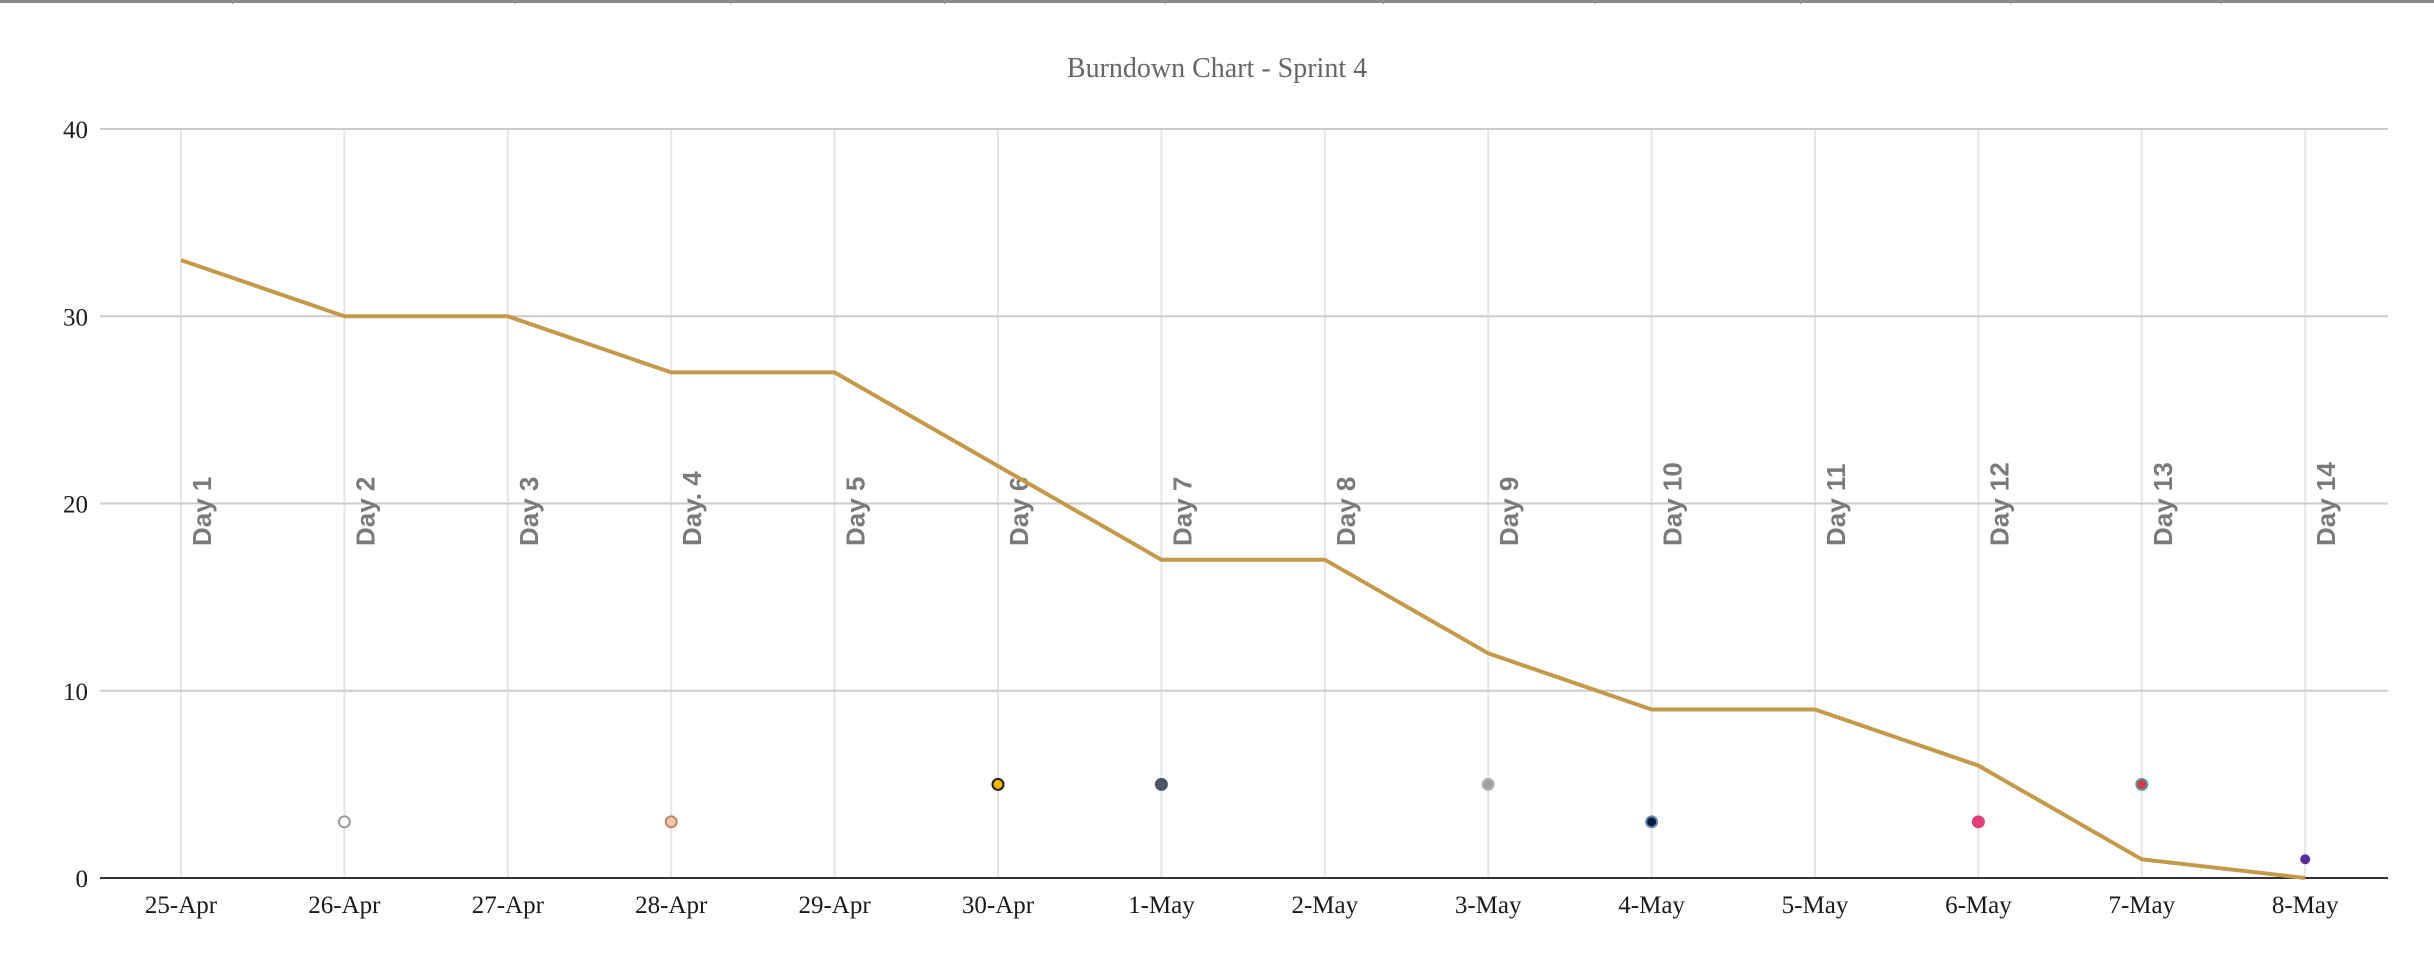 The width and height of the screenshot is (2434, 966). I want to click on y-tick-label: 0, so click(82, 879).